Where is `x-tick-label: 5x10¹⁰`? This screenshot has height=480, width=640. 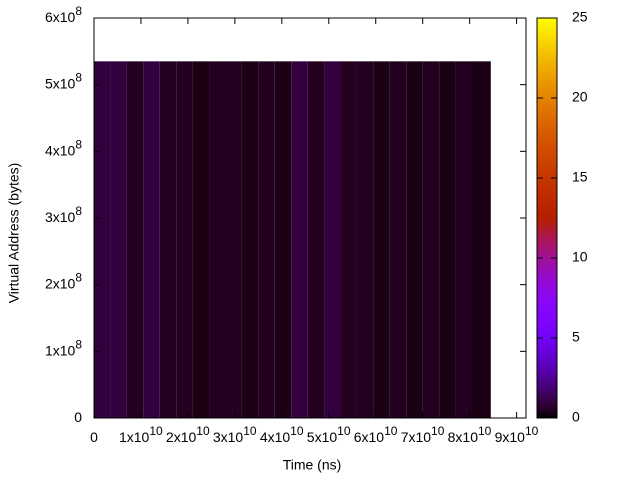
x-tick-label: 5x10¹⁰ is located at coordinates (329, 434).